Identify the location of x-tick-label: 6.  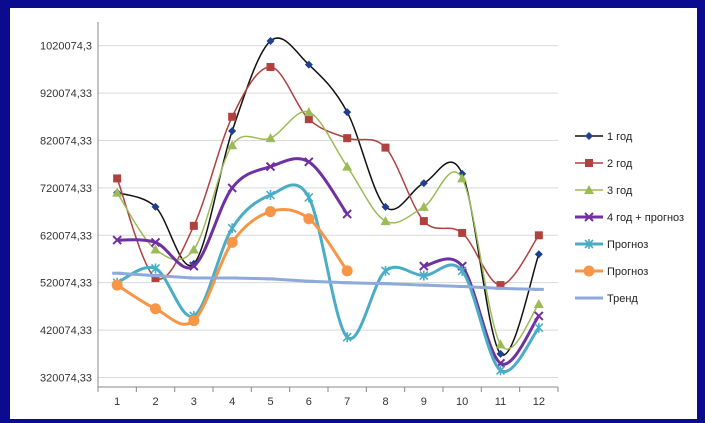
(309, 402).